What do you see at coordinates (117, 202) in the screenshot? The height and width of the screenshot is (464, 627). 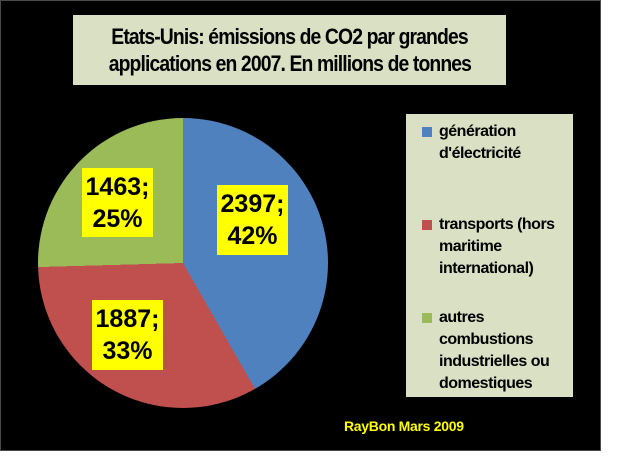 I see `pie-data-label-autres: 1463; 25%` at bounding box center [117, 202].